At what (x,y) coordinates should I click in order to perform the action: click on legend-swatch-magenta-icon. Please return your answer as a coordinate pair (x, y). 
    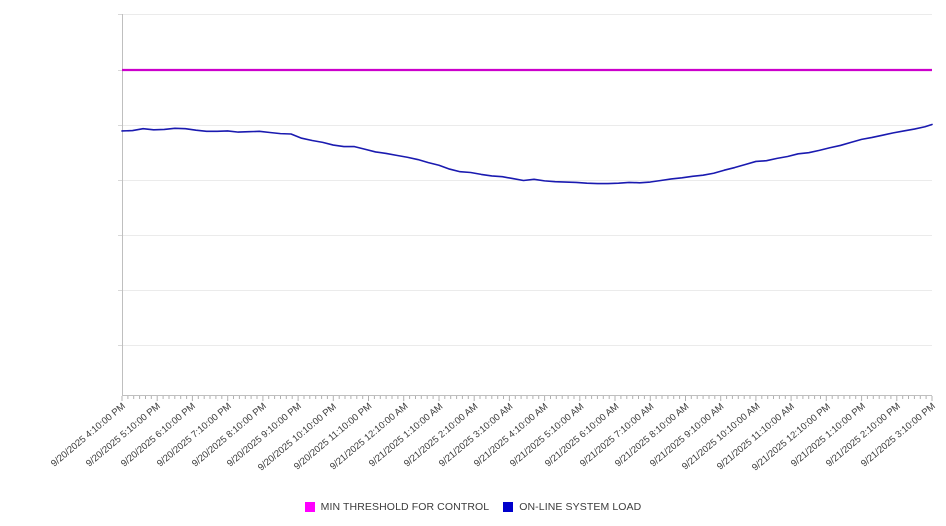
    Looking at the image, I should click on (309, 507).